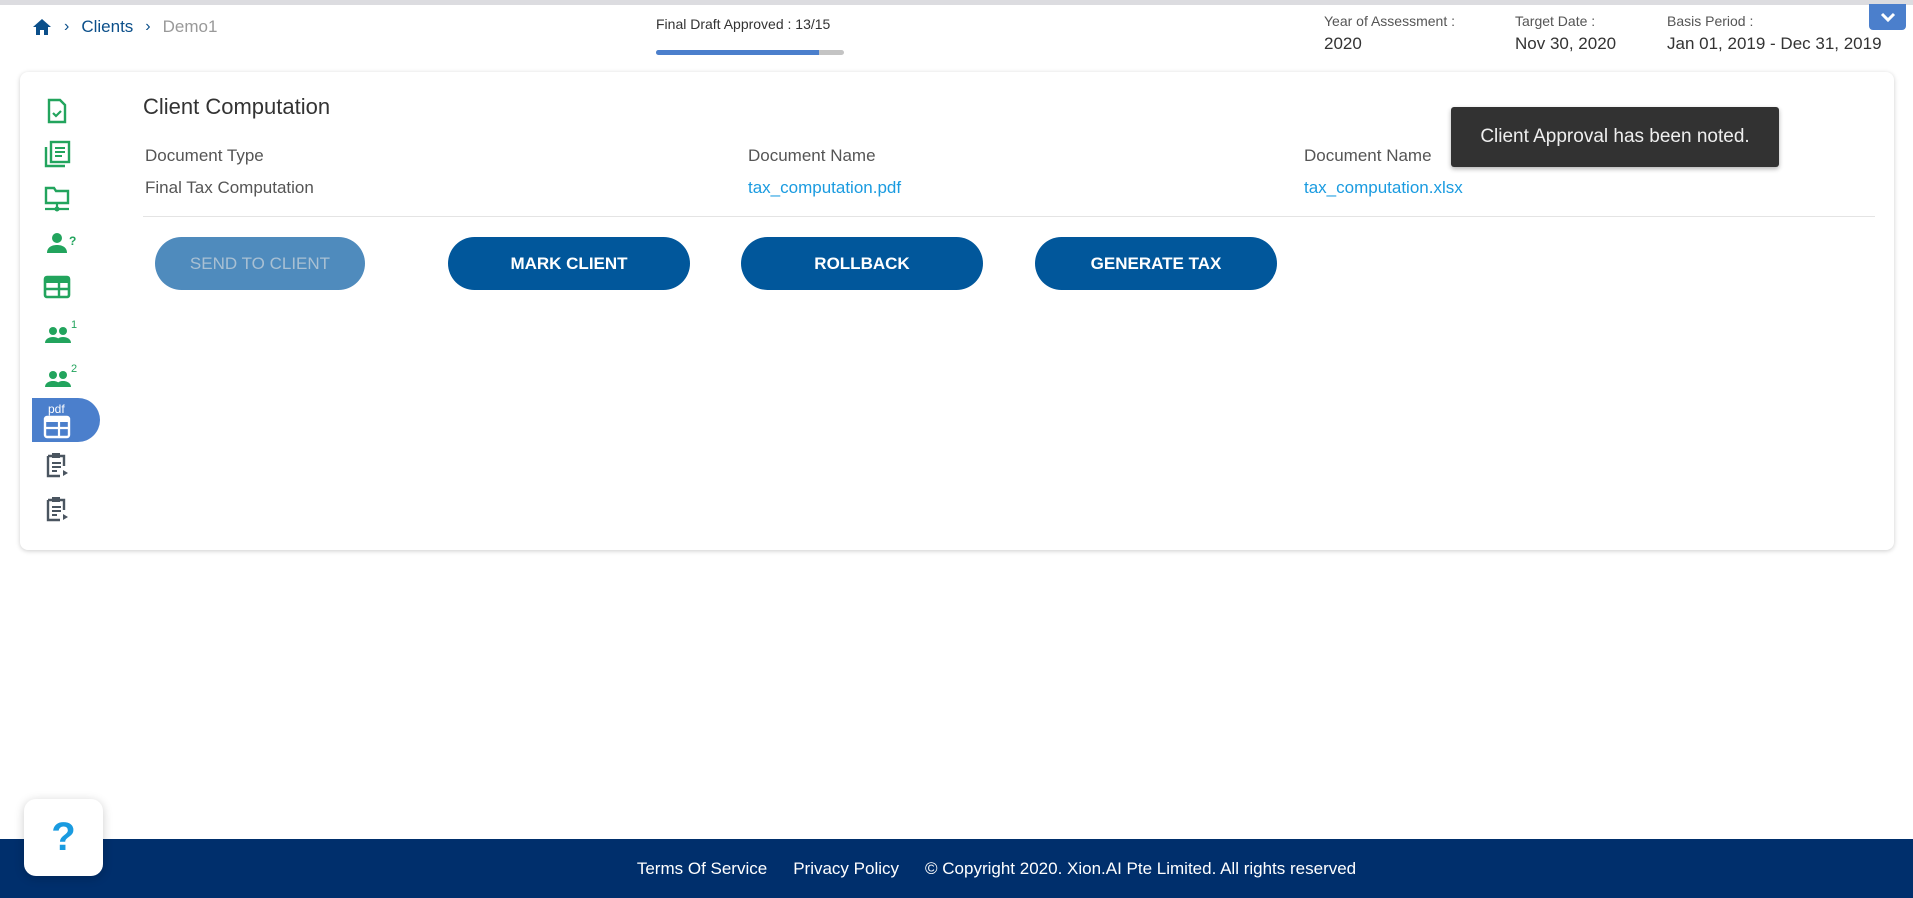 The image size is (1913, 898). Describe the element at coordinates (1710, 21) in the screenshot. I see `basis-period-label: Basis Period :` at that location.